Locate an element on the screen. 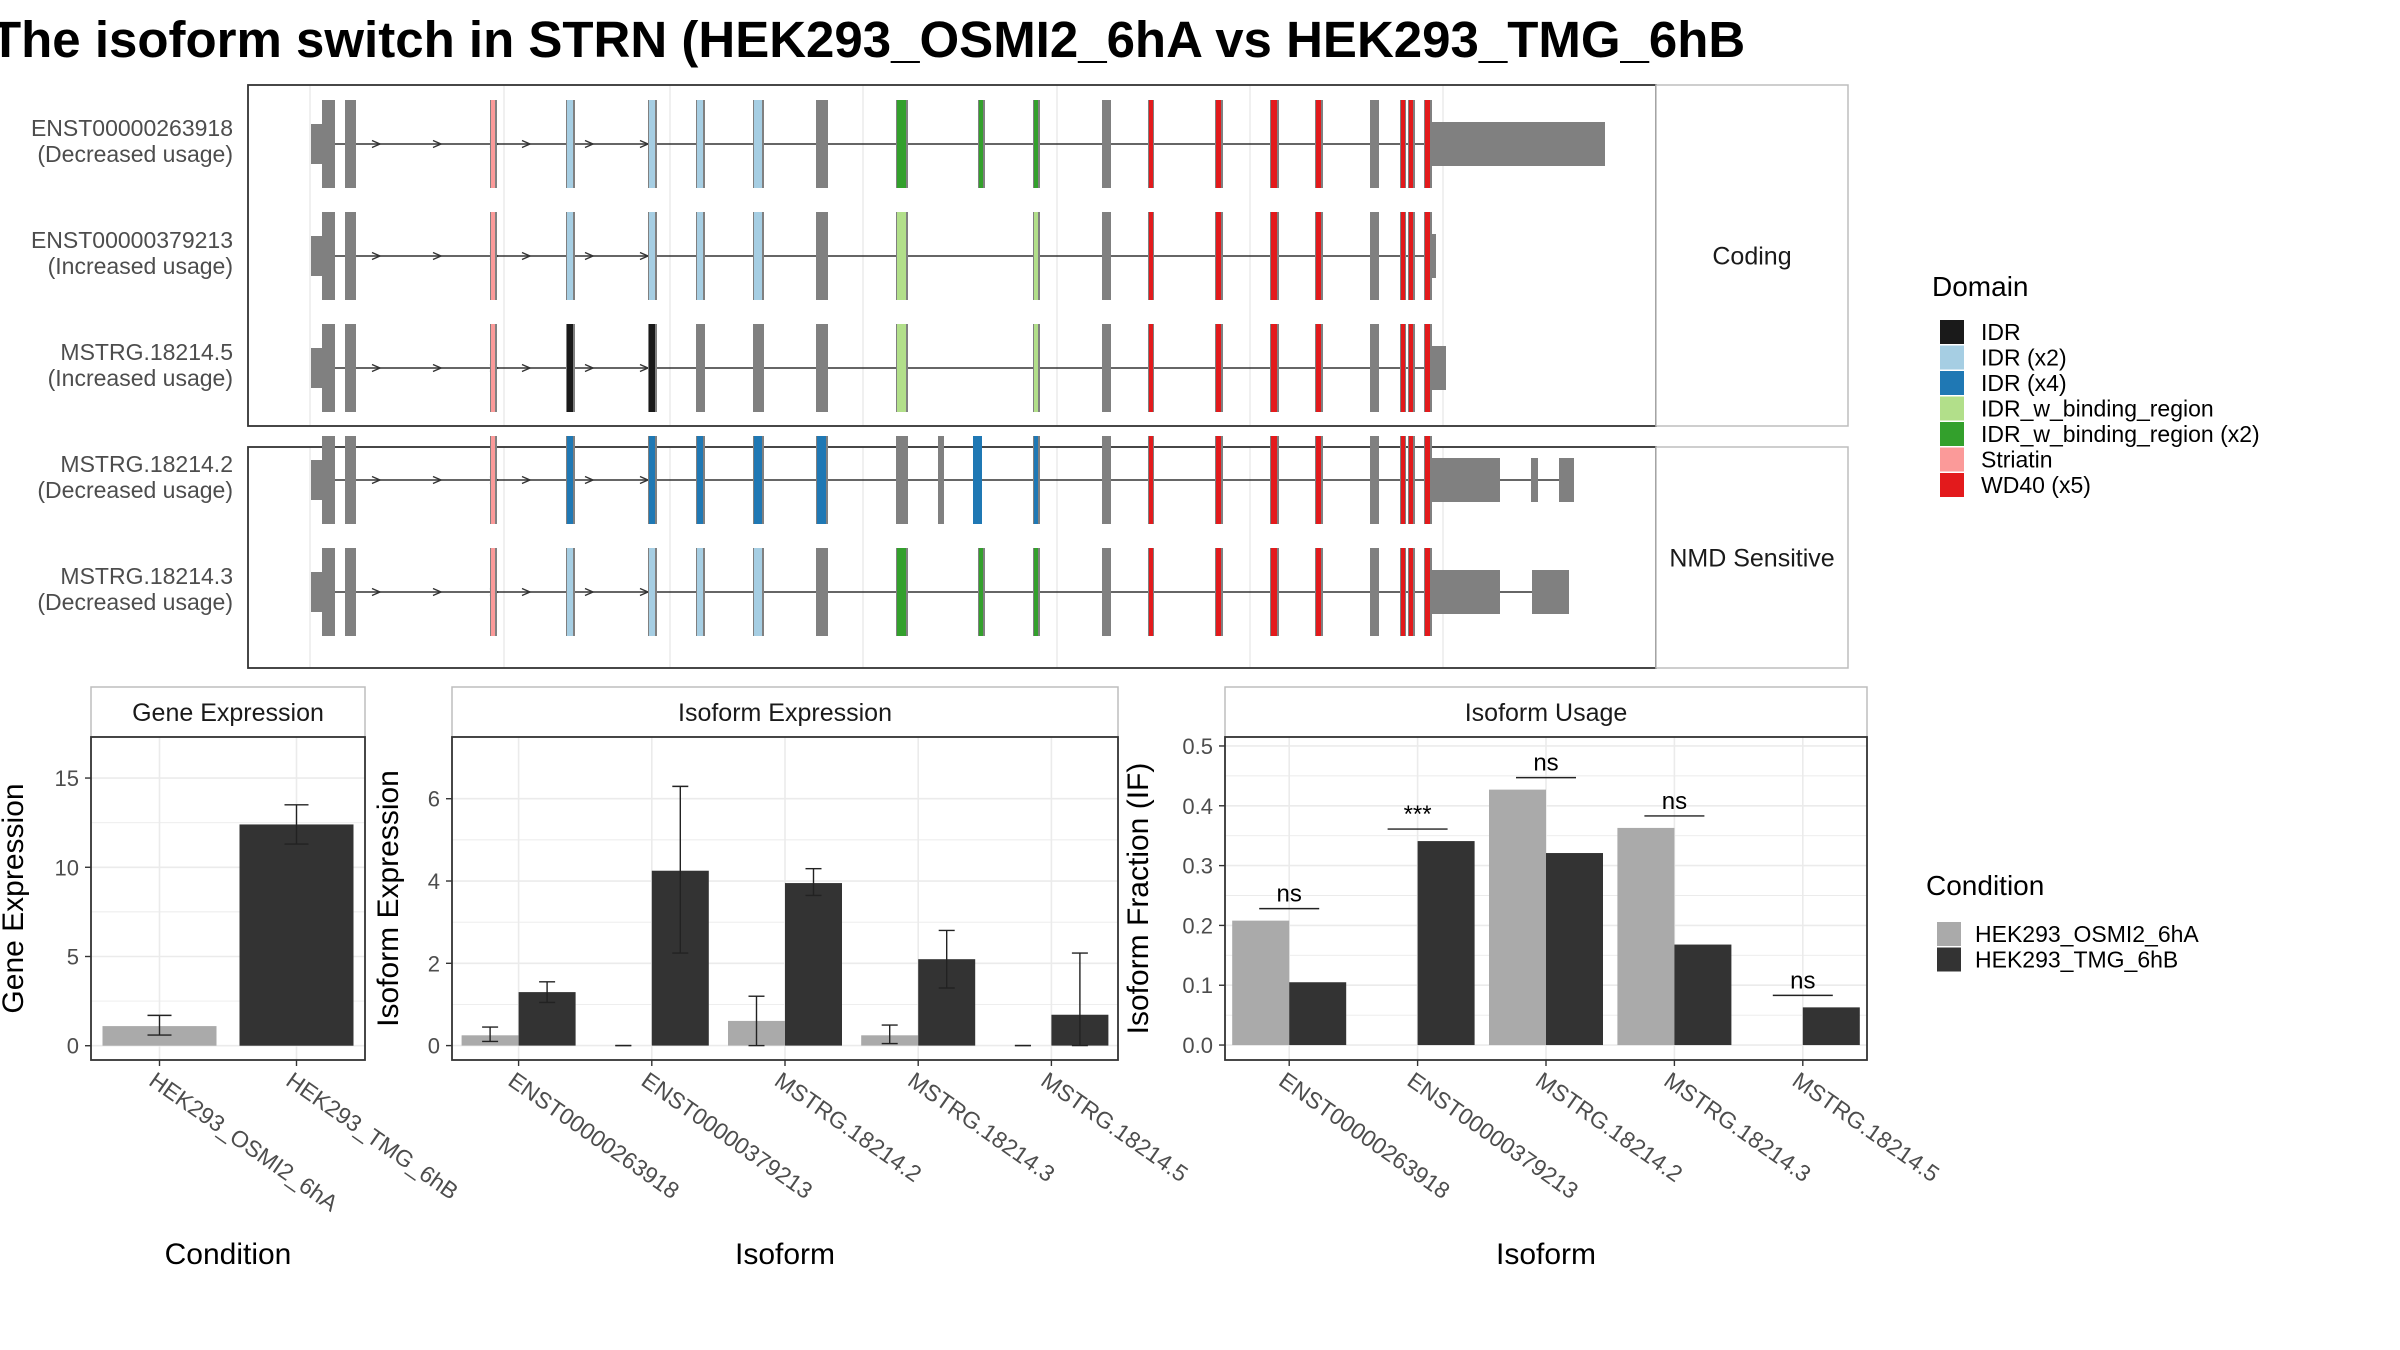 The width and height of the screenshot is (2400, 1350). y-tick-label: 0.3 is located at coordinates (1197, 866).